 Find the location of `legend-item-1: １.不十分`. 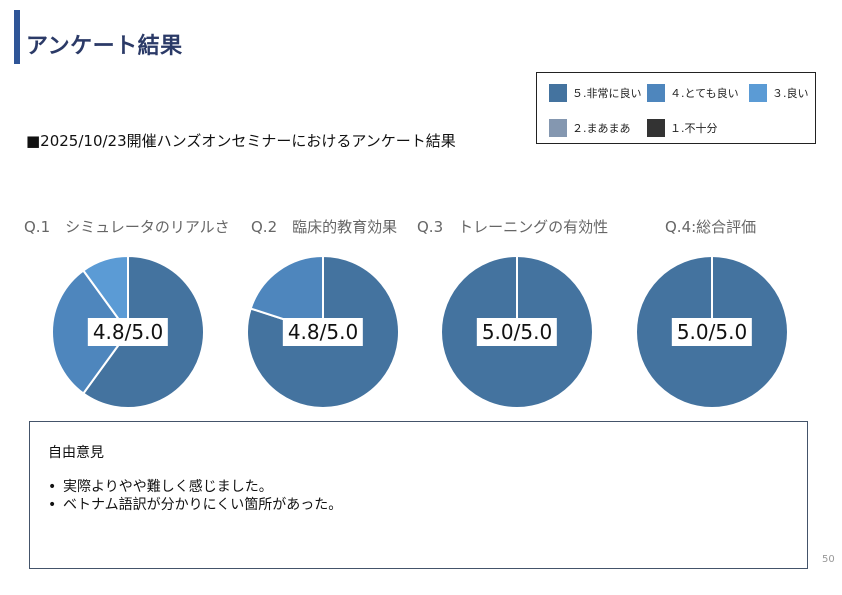

legend-item-1: １.不十分 is located at coordinates (682, 128).